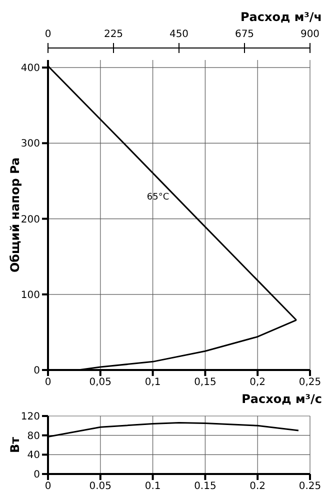 This screenshot has width=324, height=500. Describe the element at coordinates (310, 34) in the screenshot. I see `x2-tick-label: 900` at that location.